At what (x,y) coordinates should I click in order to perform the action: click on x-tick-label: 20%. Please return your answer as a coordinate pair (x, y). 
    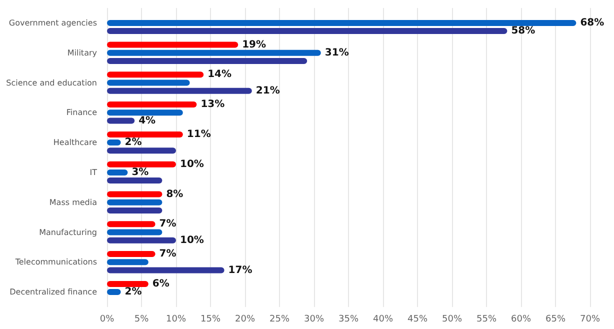
    Looking at the image, I should click on (245, 319).